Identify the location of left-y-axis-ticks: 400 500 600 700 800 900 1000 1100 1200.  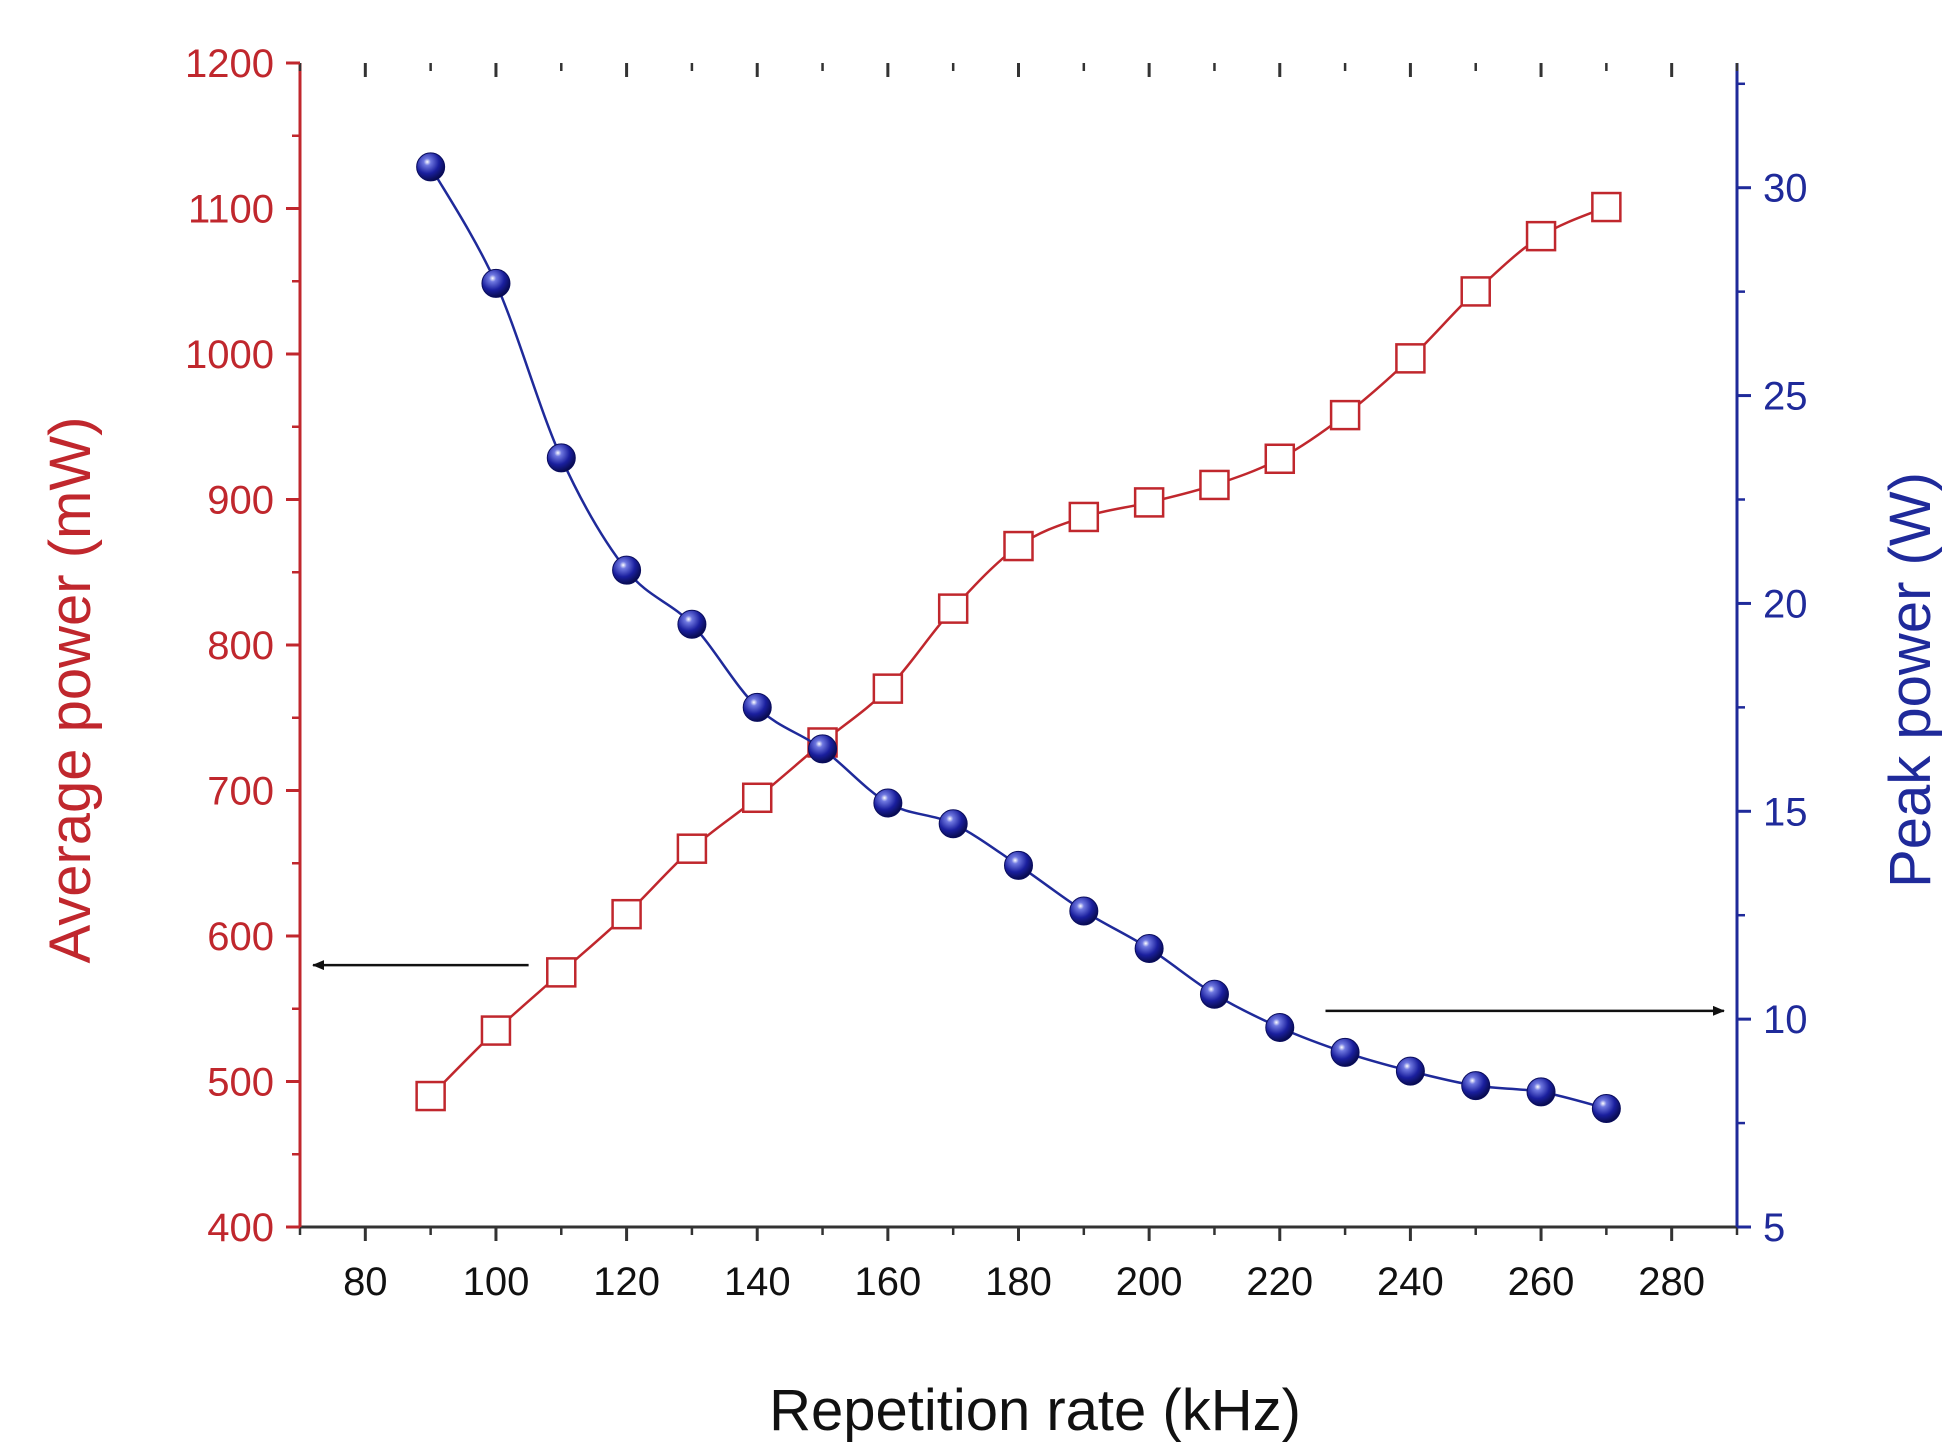
(242, 646).